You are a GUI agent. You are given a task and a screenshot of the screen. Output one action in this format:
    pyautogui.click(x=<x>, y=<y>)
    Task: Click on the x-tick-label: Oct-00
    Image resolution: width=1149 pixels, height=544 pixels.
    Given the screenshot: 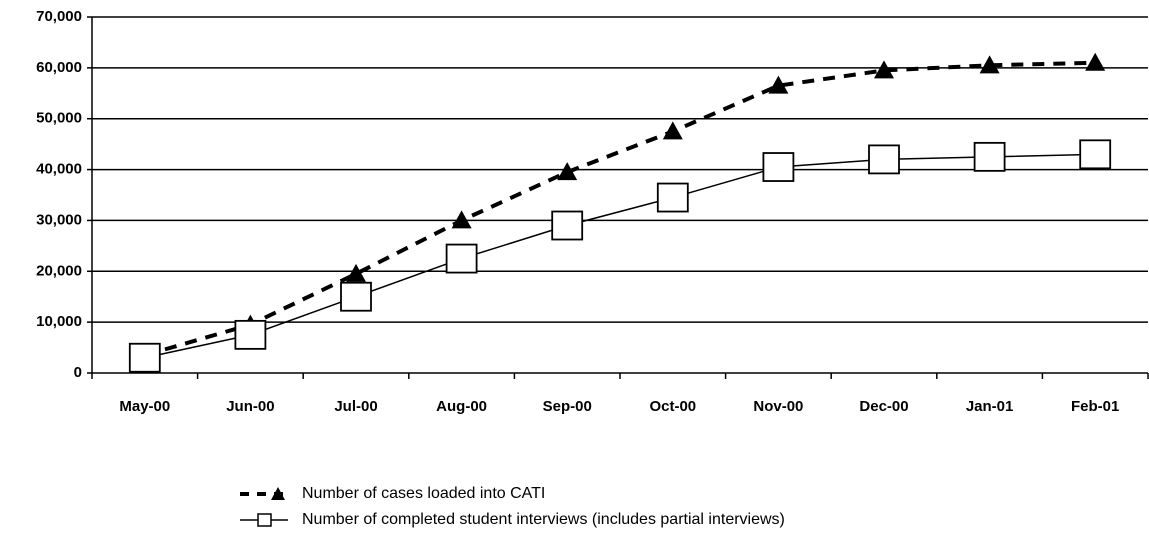 What is the action you would take?
    pyautogui.click(x=672, y=406)
    